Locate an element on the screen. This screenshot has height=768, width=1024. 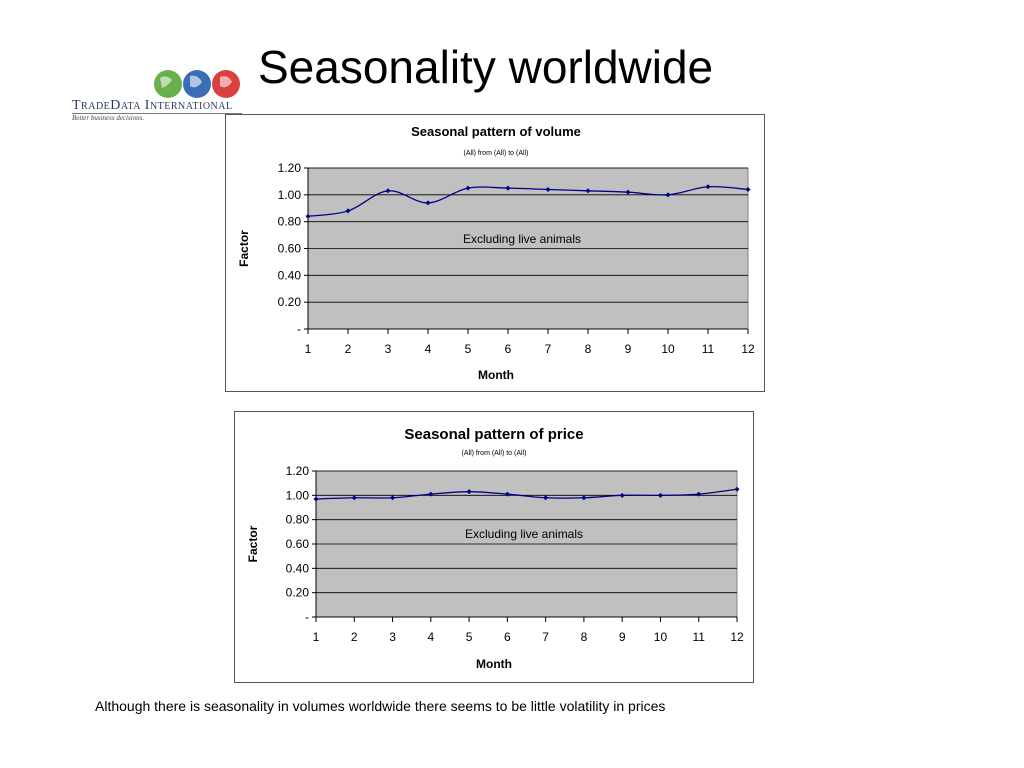
logo-name-prefix: TradeData is located at coordinates (107, 105).